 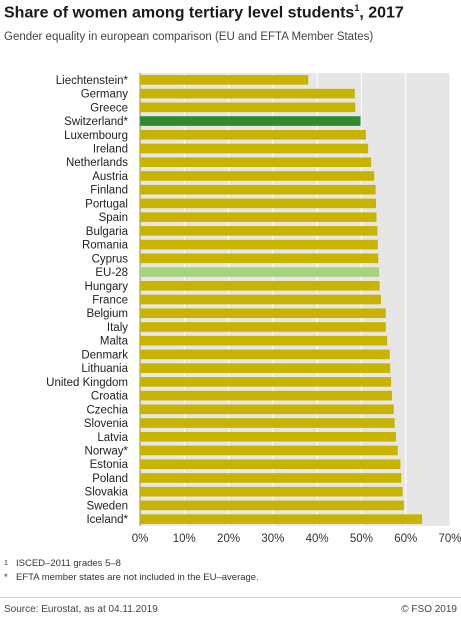 I want to click on category-label: Slovakia, so click(x=107, y=493).